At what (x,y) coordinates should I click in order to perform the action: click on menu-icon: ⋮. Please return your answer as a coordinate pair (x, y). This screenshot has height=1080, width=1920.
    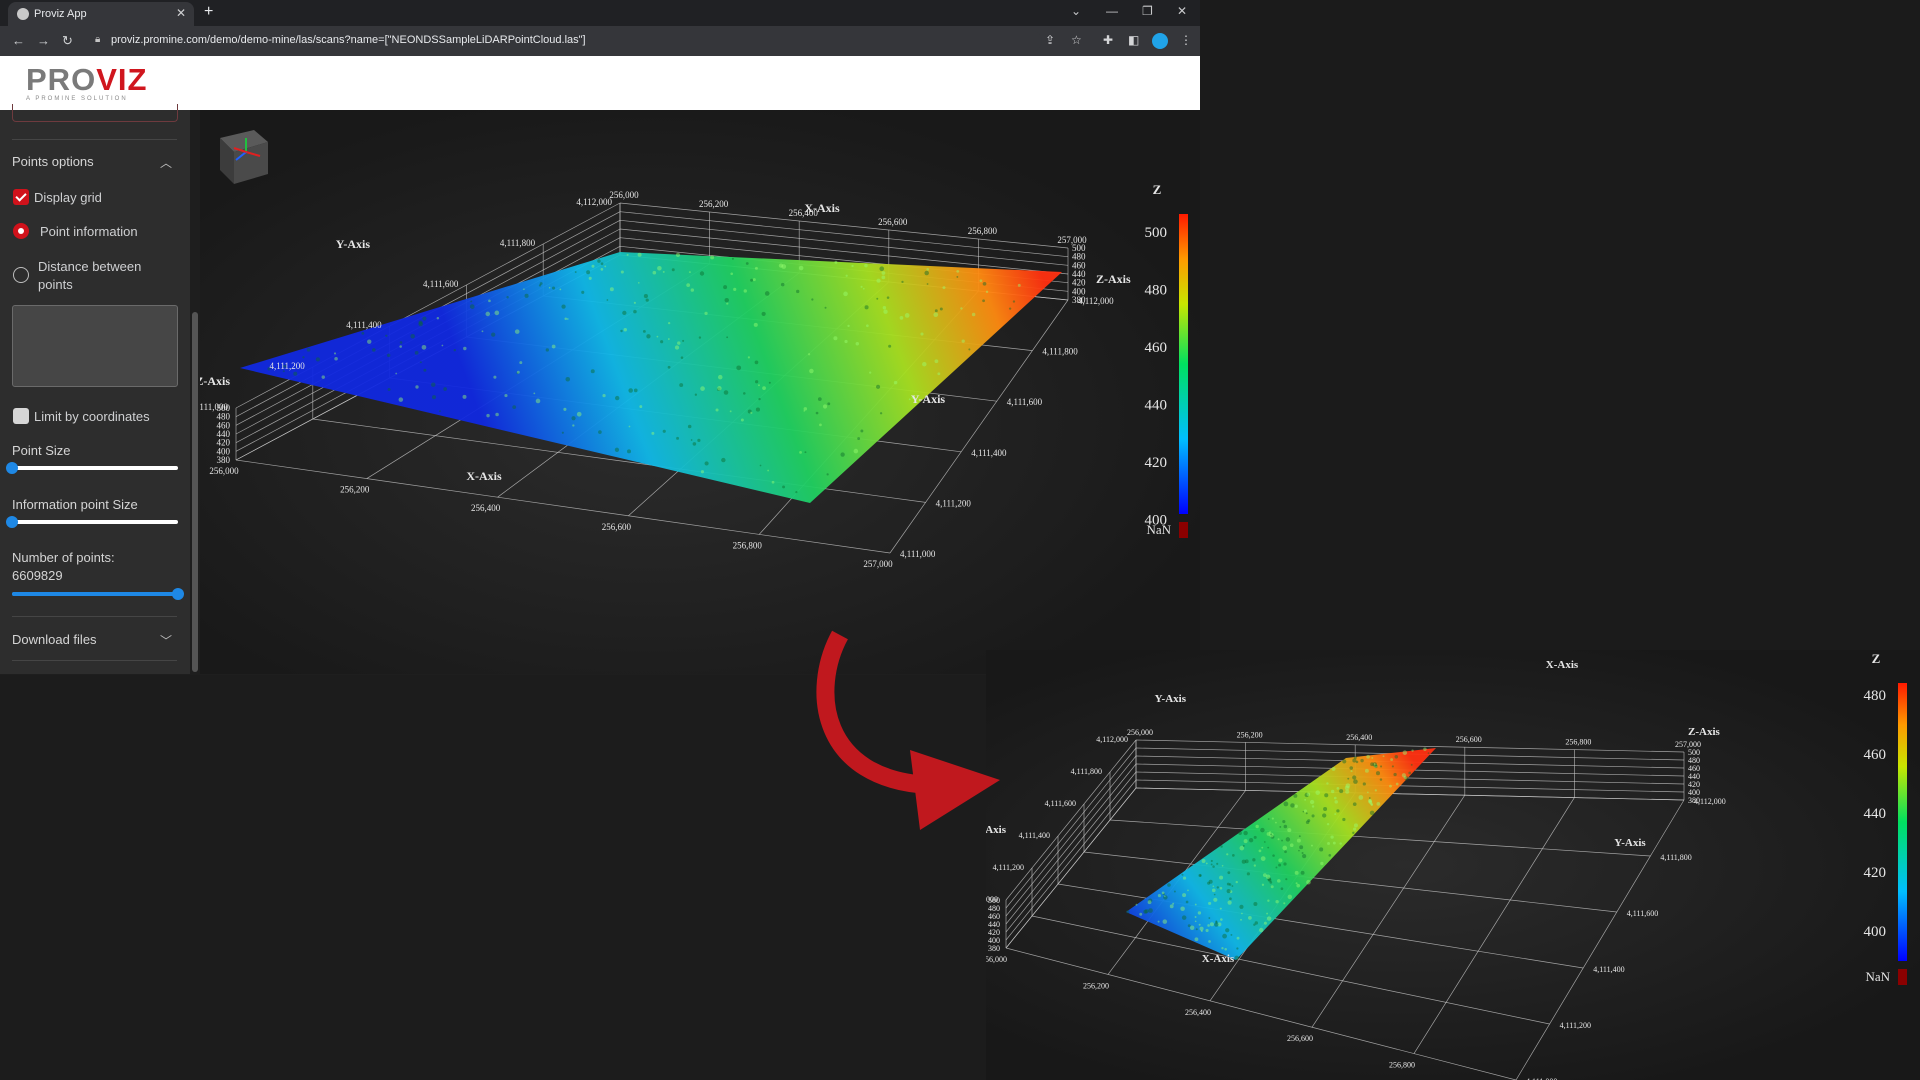
    Looking at the image, I should click on (1186, 40).